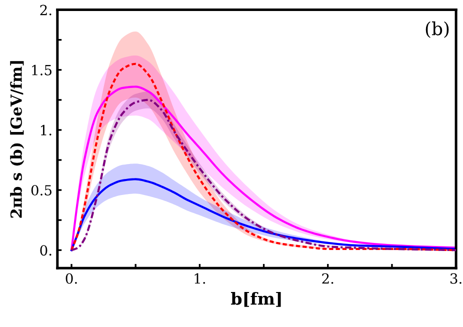  I want to click on x-tick-label: 1., so click(200, 278).